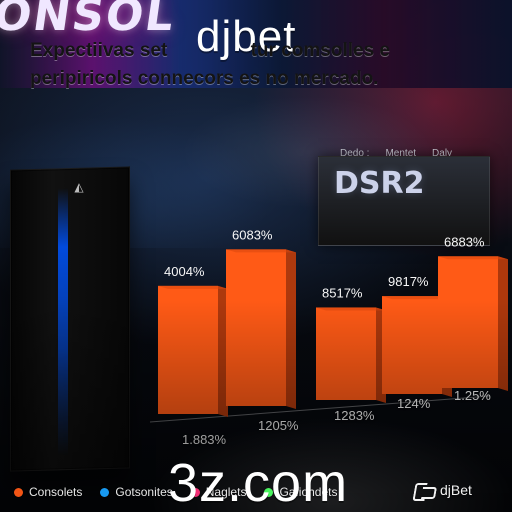 The width and height of the screenshot is (512, 512). Describe the element at coordinates (246, 36) in the screenshot. I see `brand-overlay-text: djbet` at that location.